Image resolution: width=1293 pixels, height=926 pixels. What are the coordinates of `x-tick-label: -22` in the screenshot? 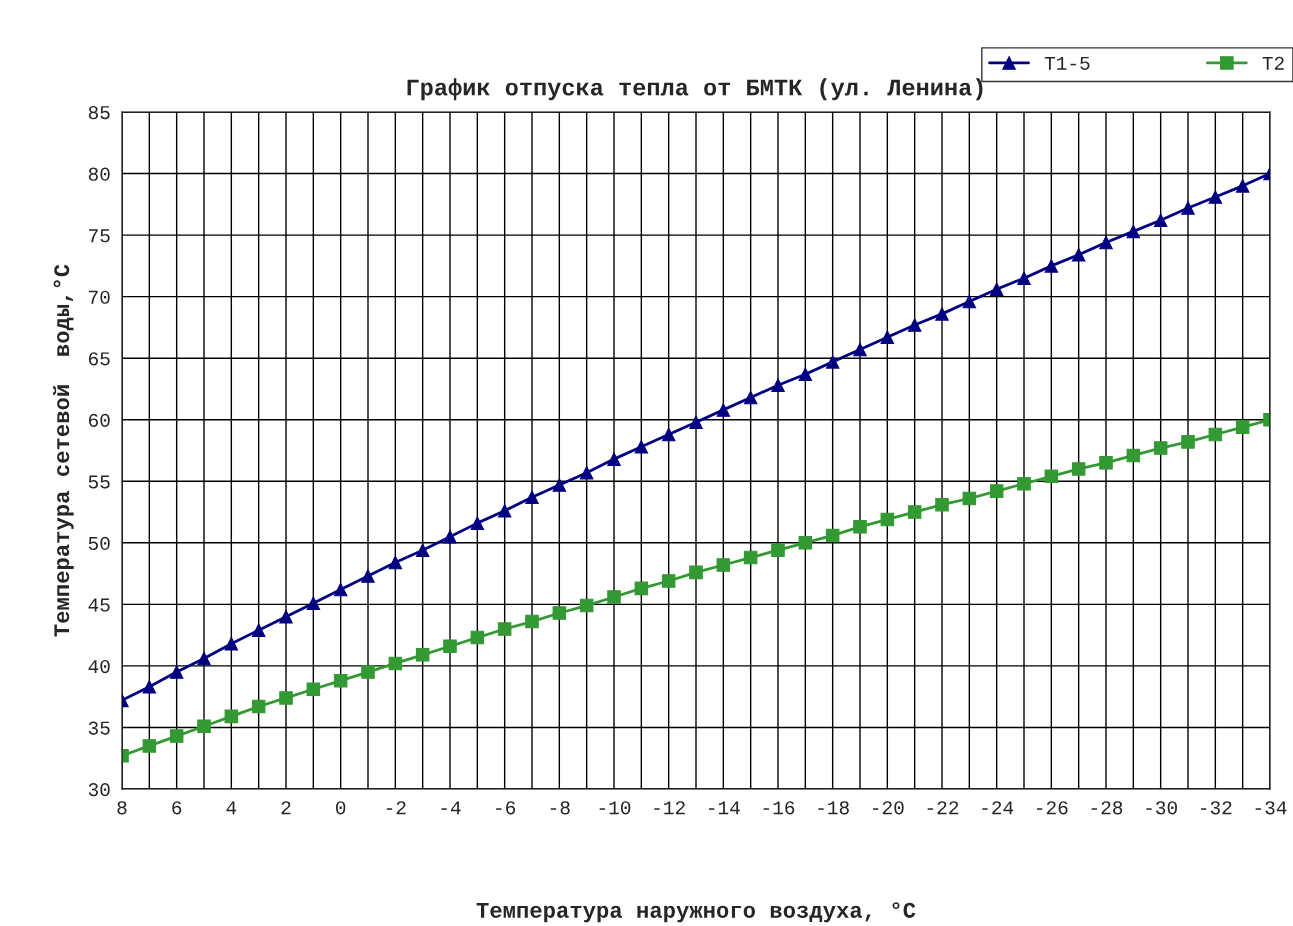 It's located at (943, 808).